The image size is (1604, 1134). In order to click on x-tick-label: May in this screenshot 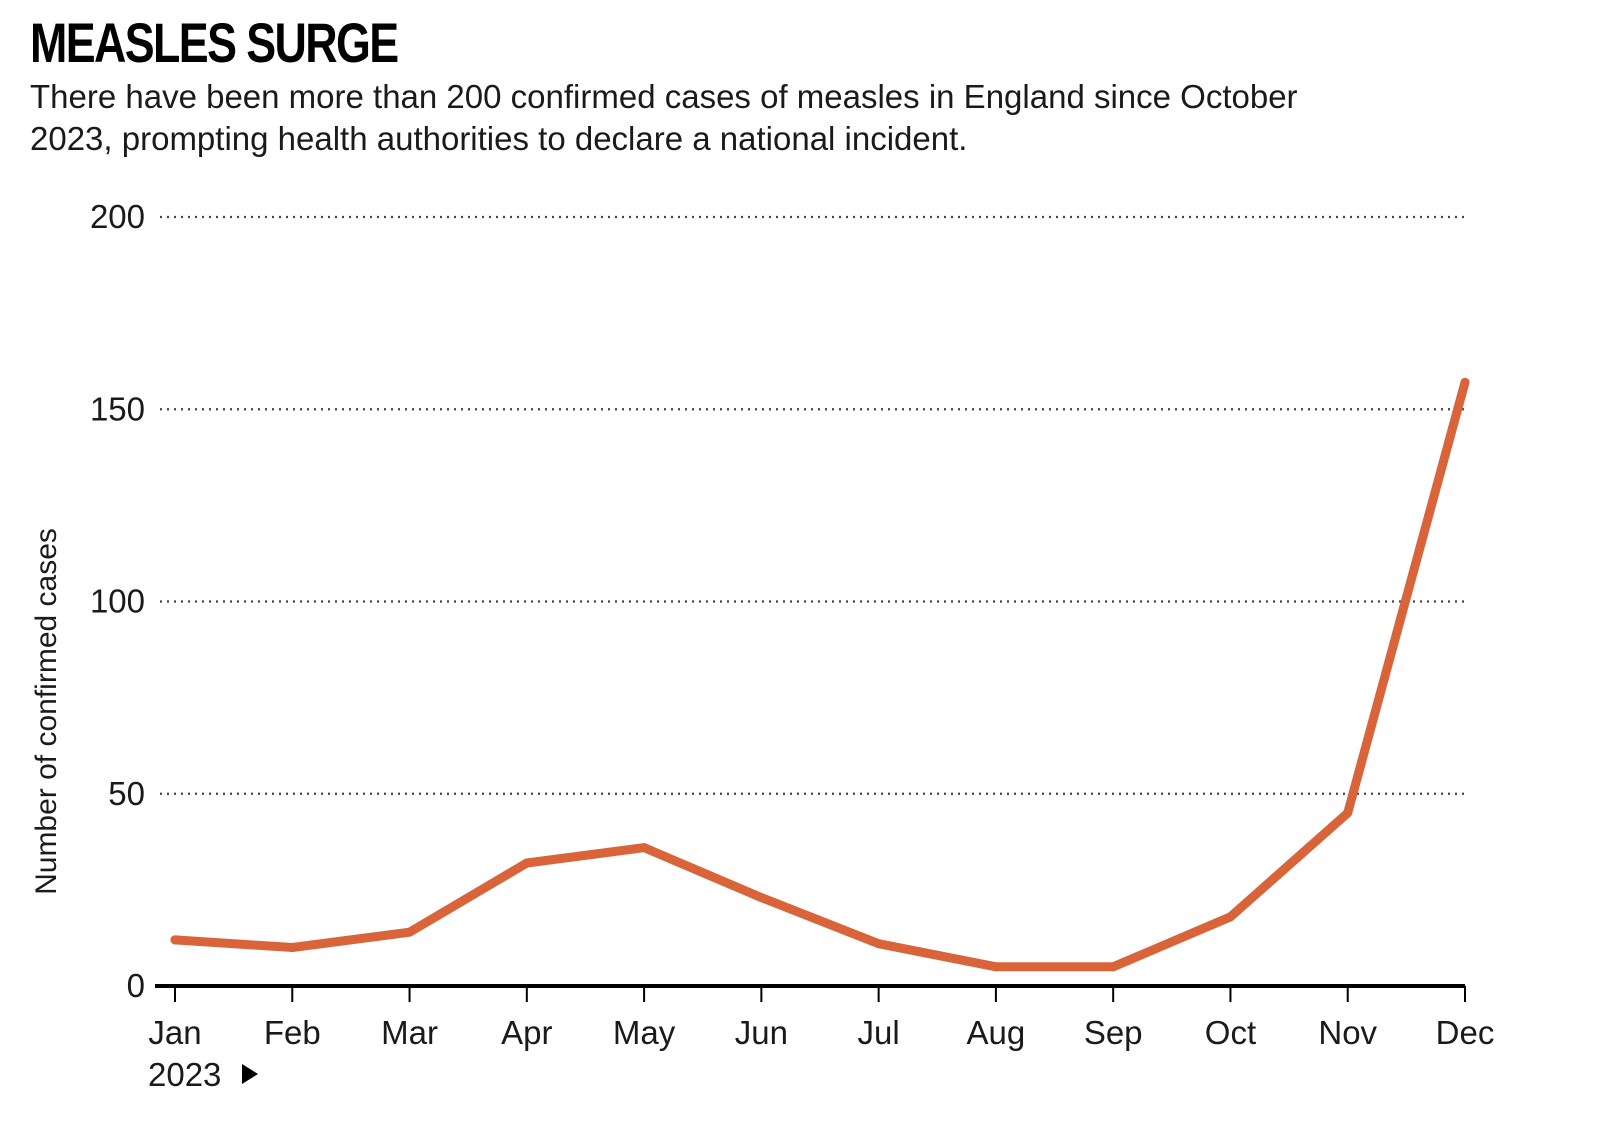, I will do `click(644, 1032)`.